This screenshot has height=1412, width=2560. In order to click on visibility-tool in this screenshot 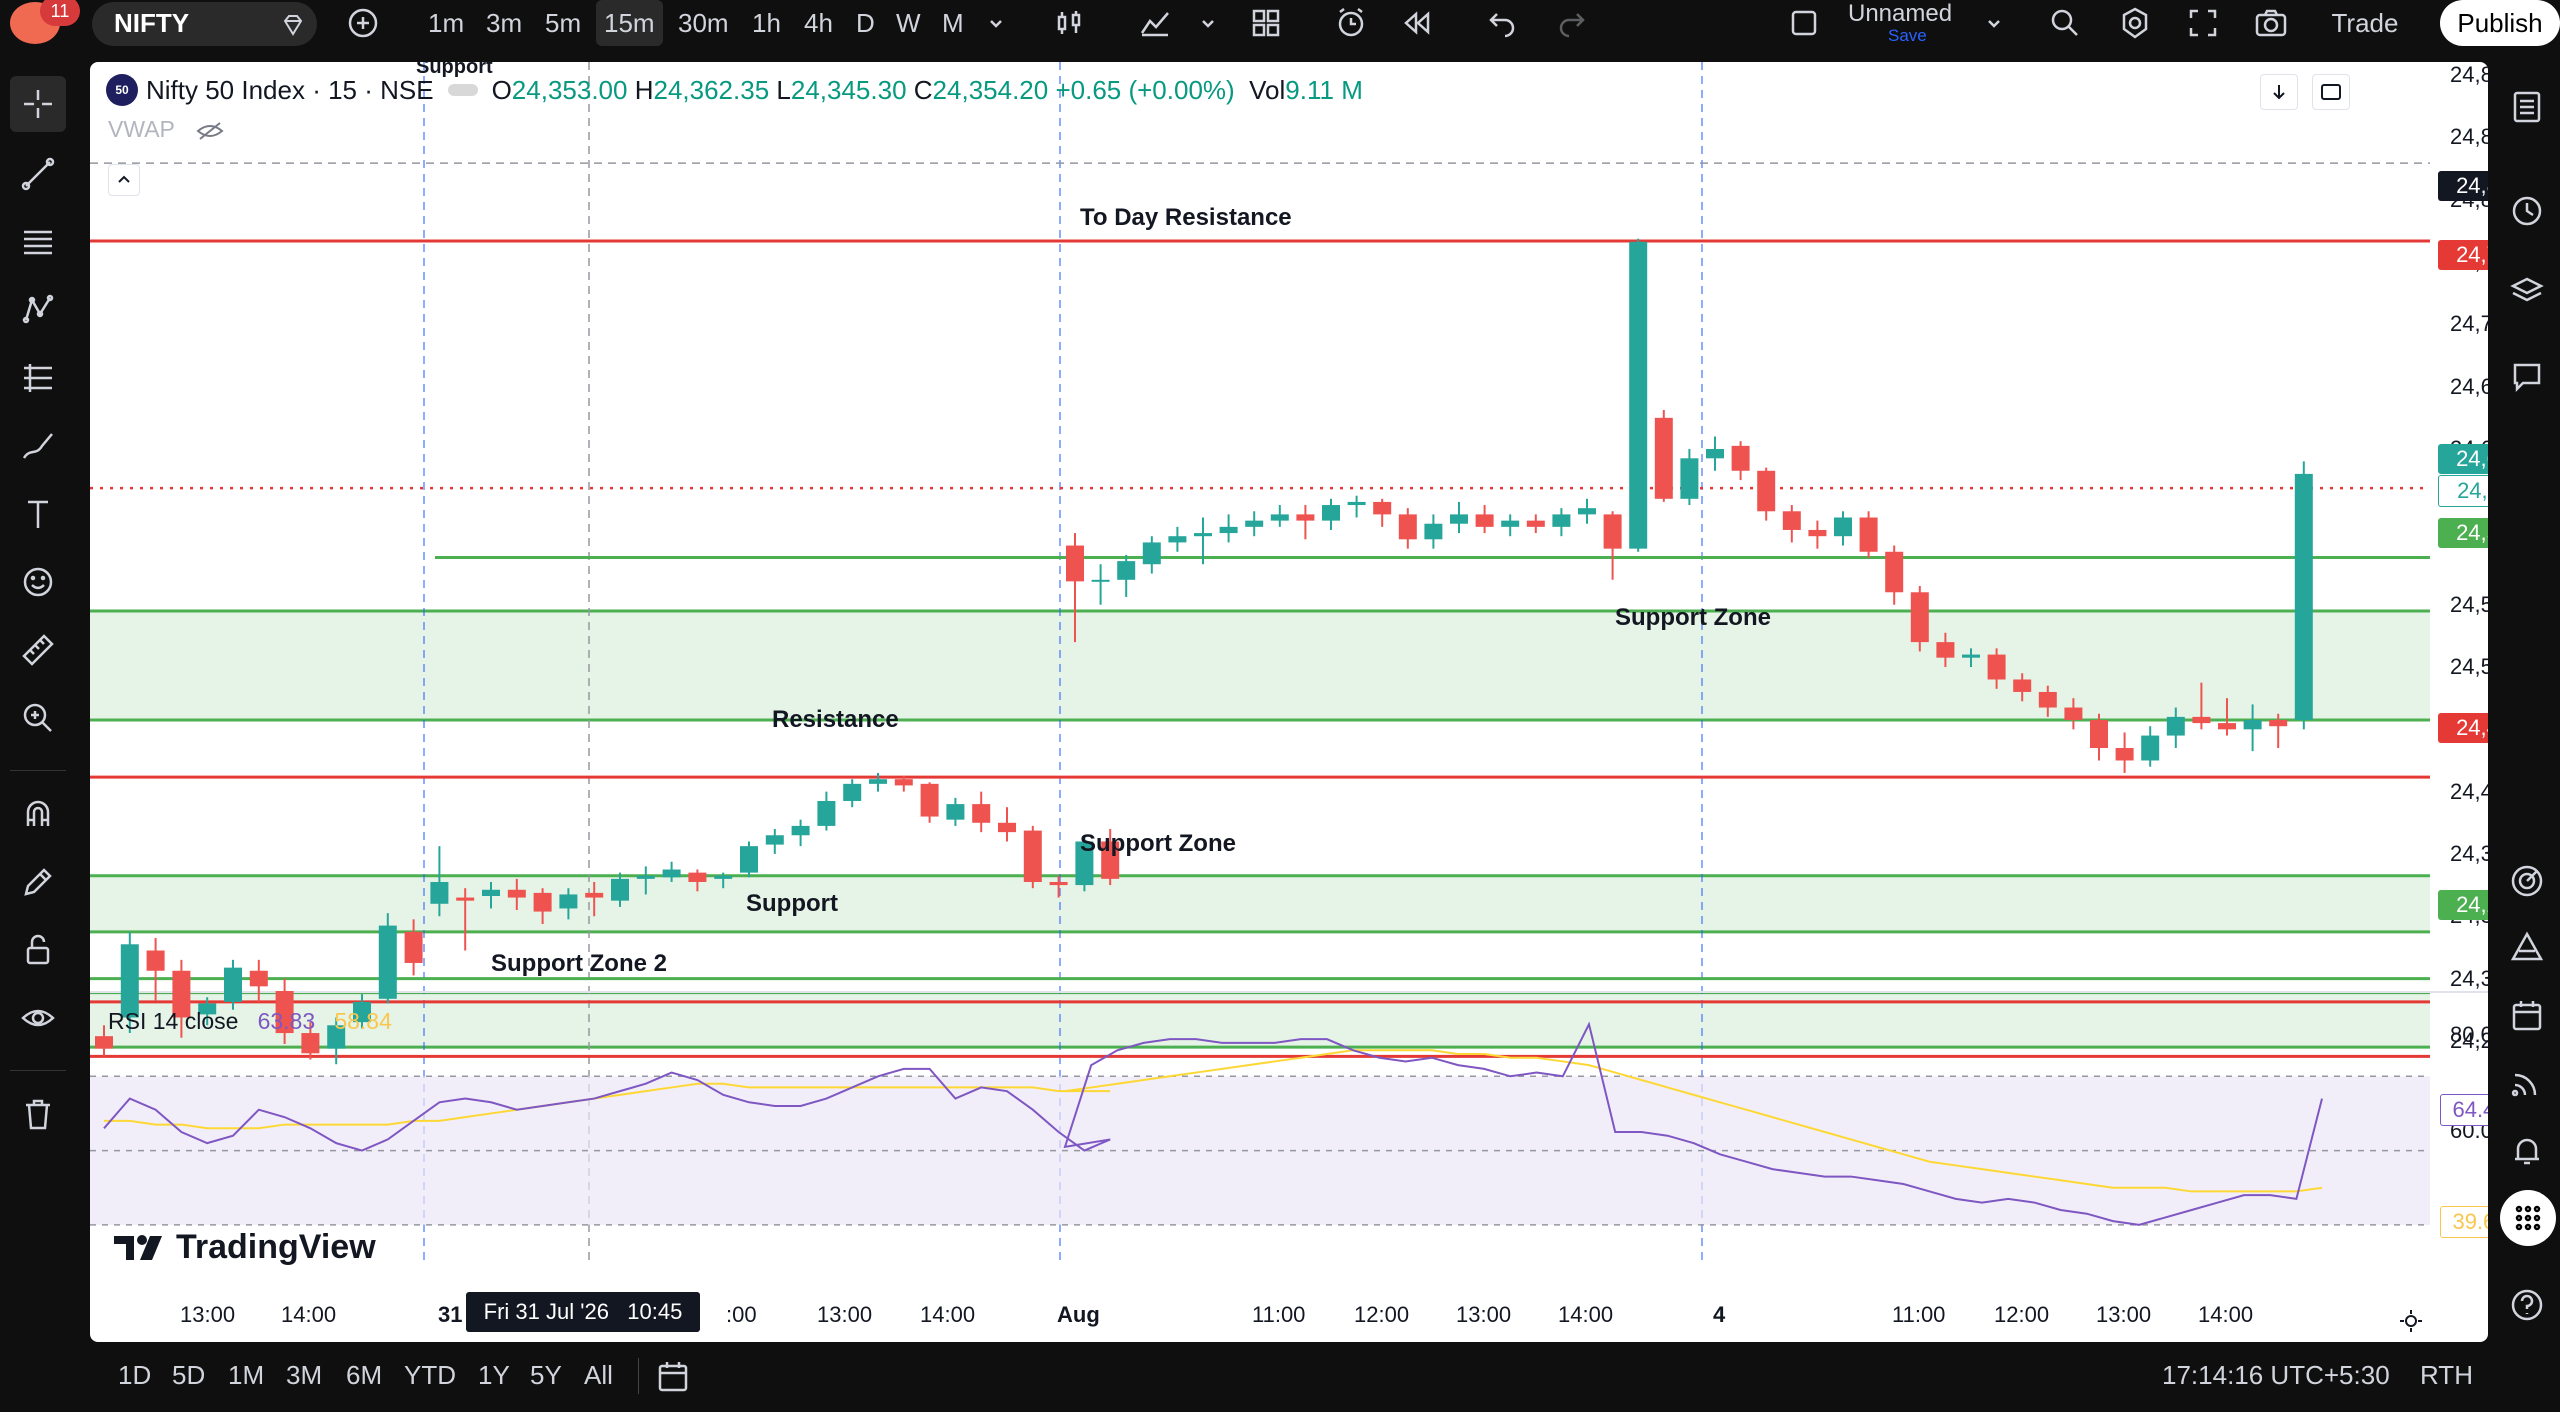, I will do `click(38, 1018)`.